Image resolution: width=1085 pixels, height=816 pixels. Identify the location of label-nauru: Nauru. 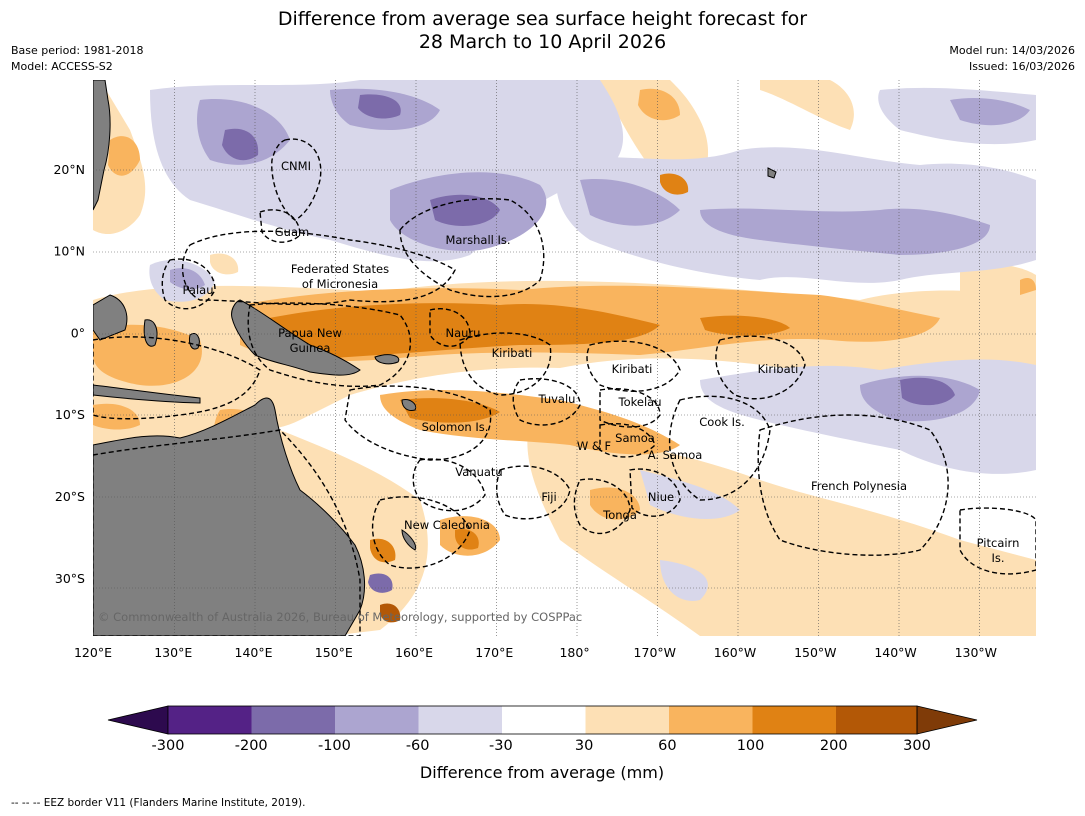
(463, 333).